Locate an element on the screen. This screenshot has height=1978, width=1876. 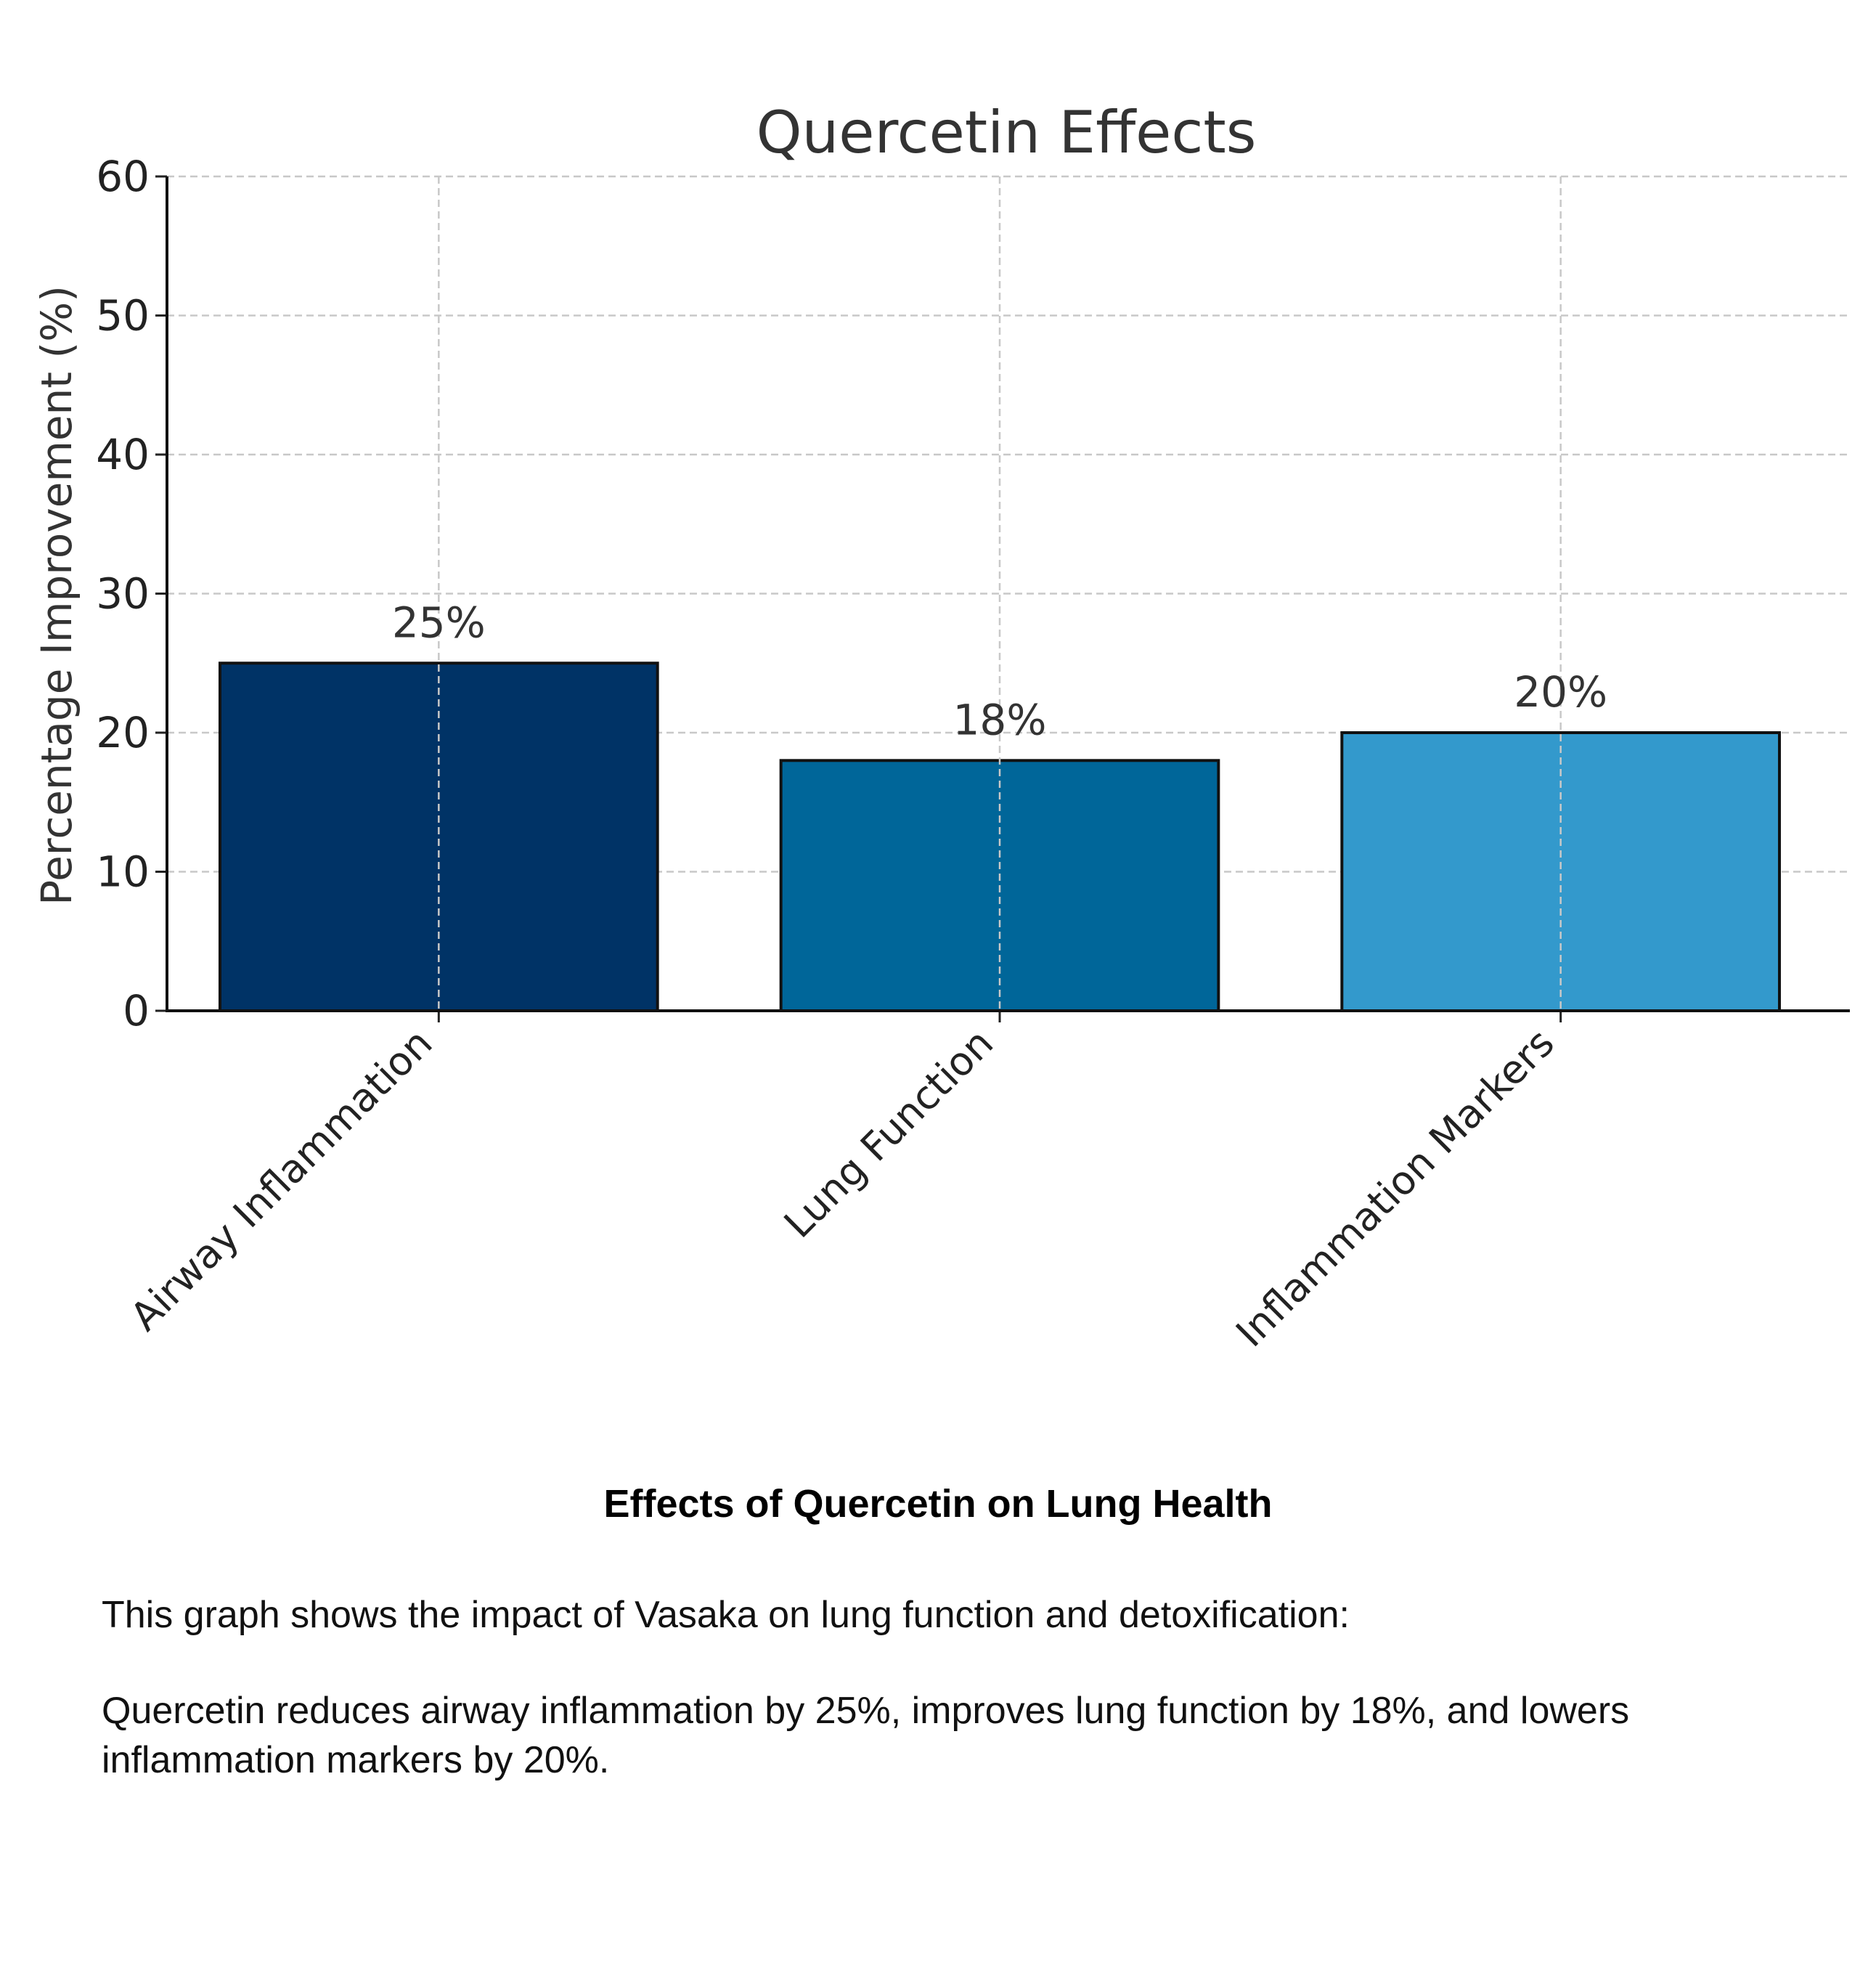
bar-value-label: 25% is located at coordinates (439, 622).